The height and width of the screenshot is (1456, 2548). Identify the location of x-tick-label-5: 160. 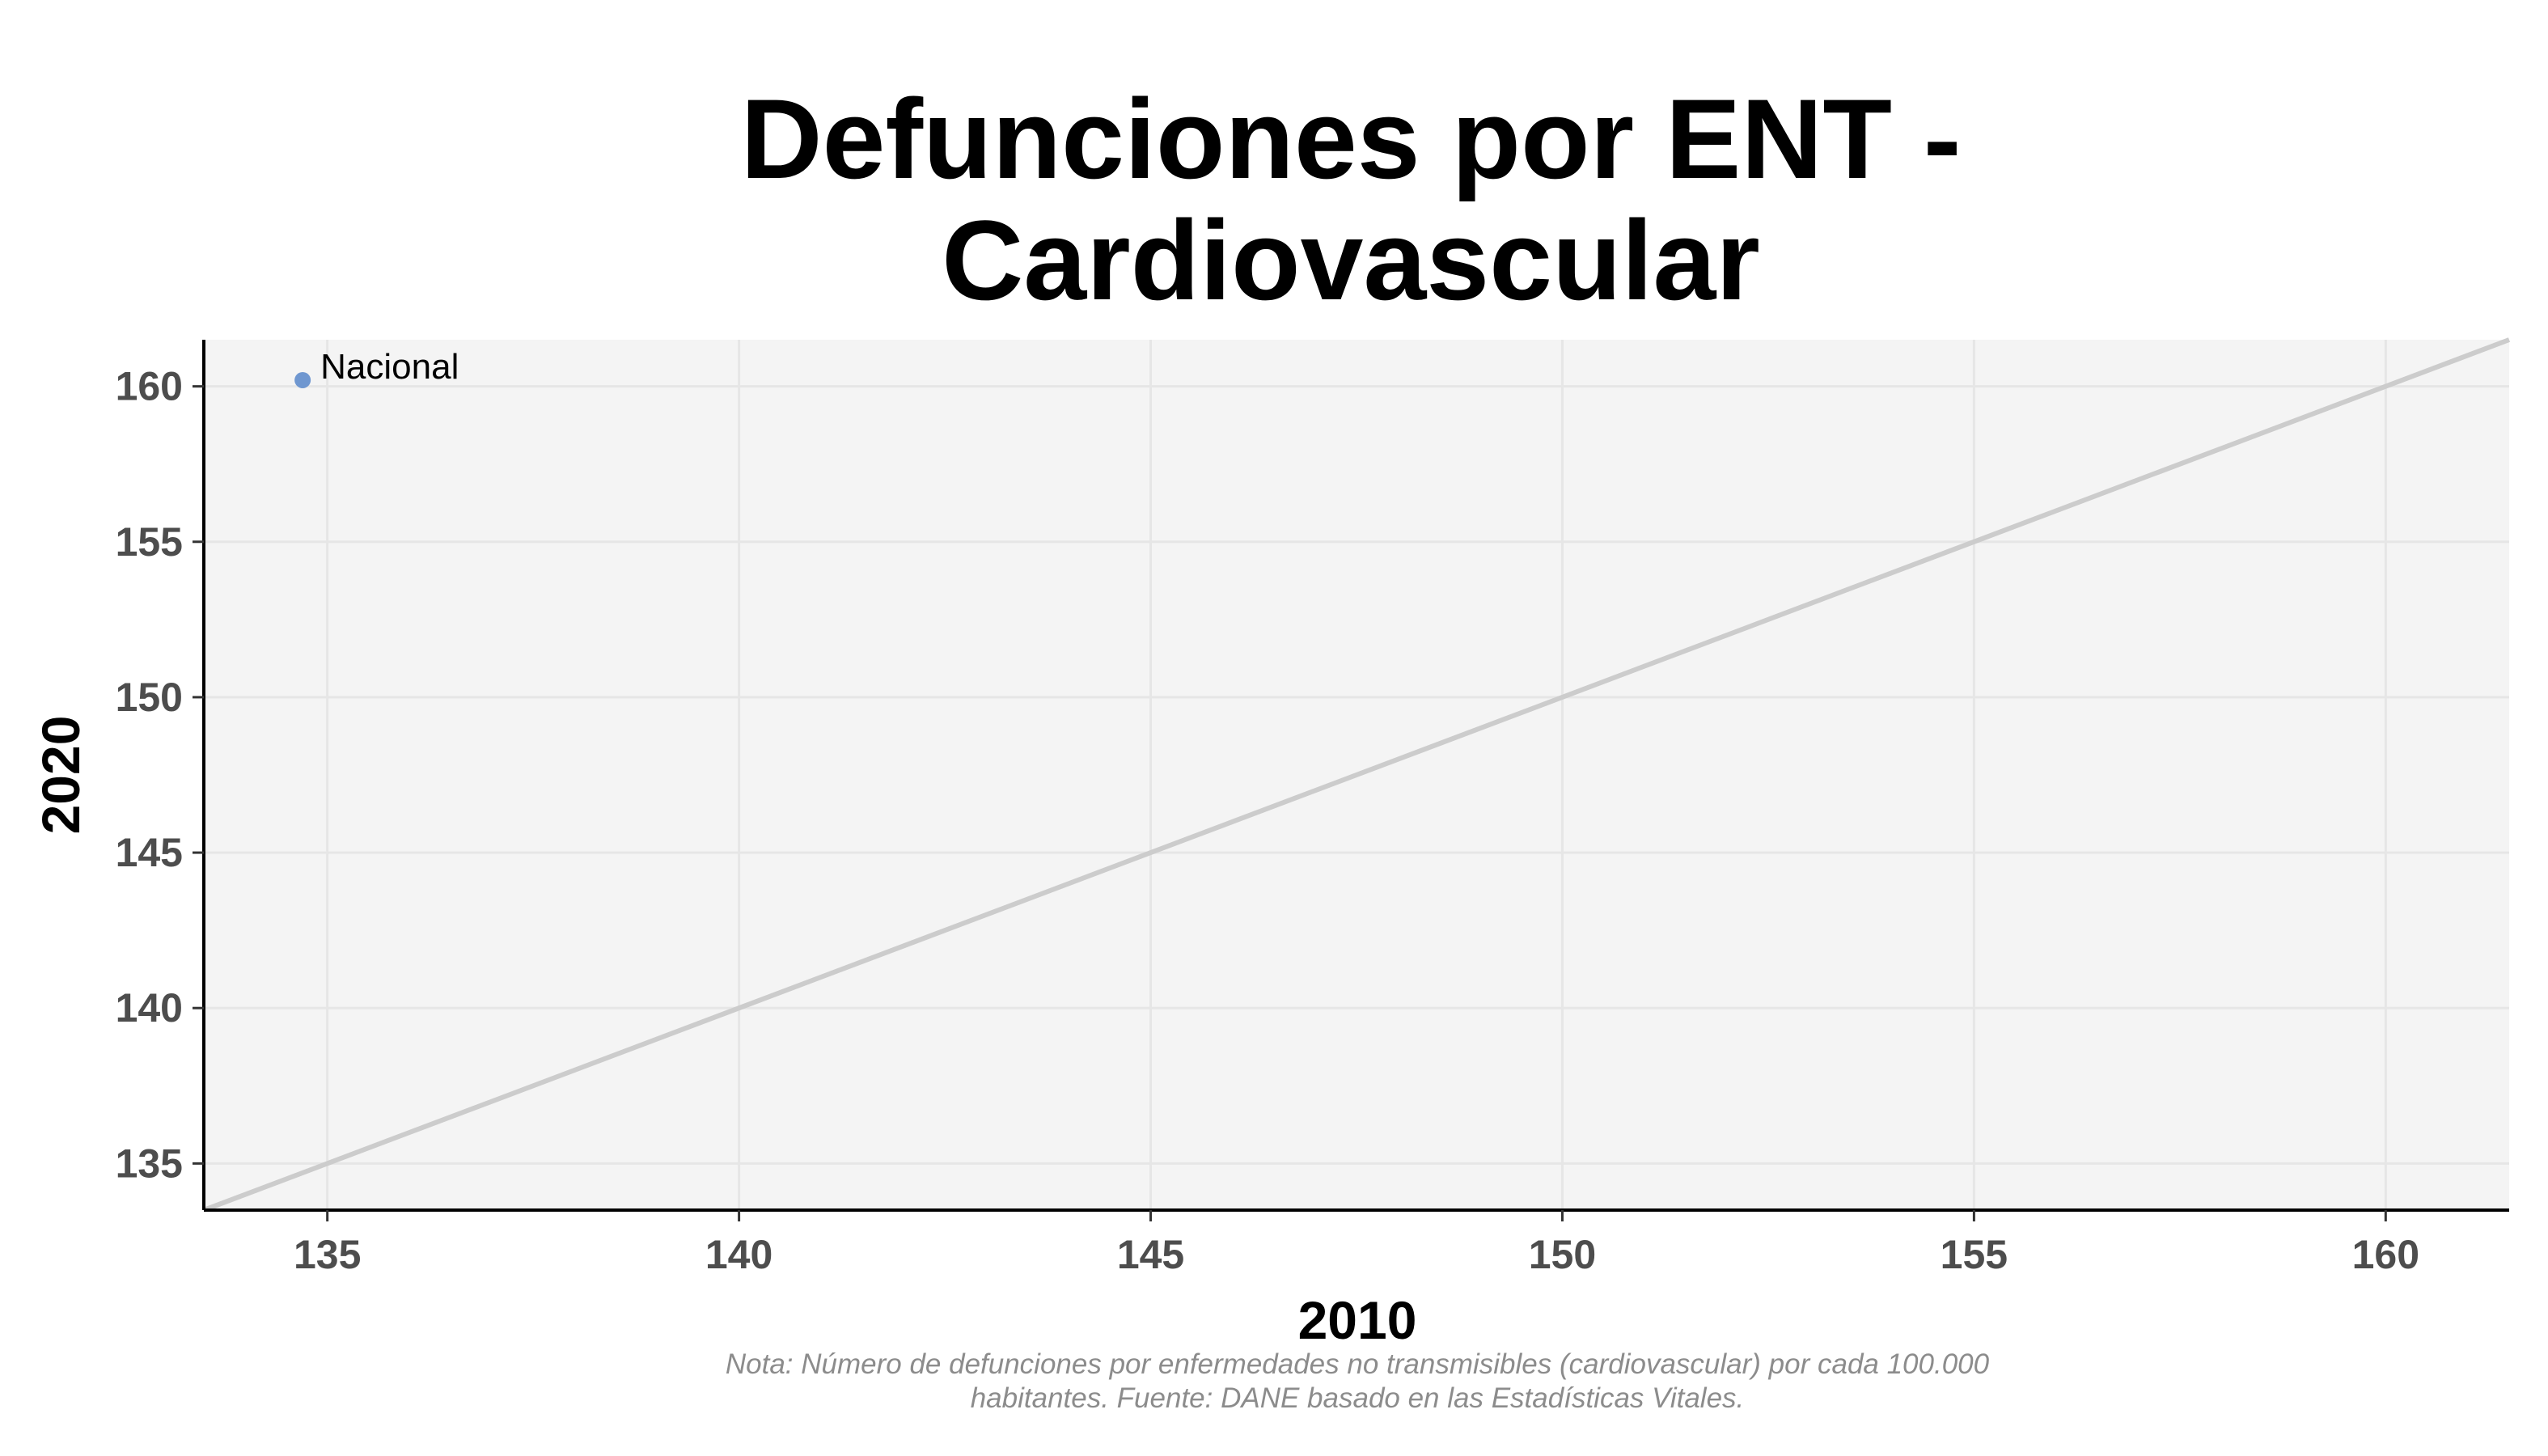
(2385, 1254).